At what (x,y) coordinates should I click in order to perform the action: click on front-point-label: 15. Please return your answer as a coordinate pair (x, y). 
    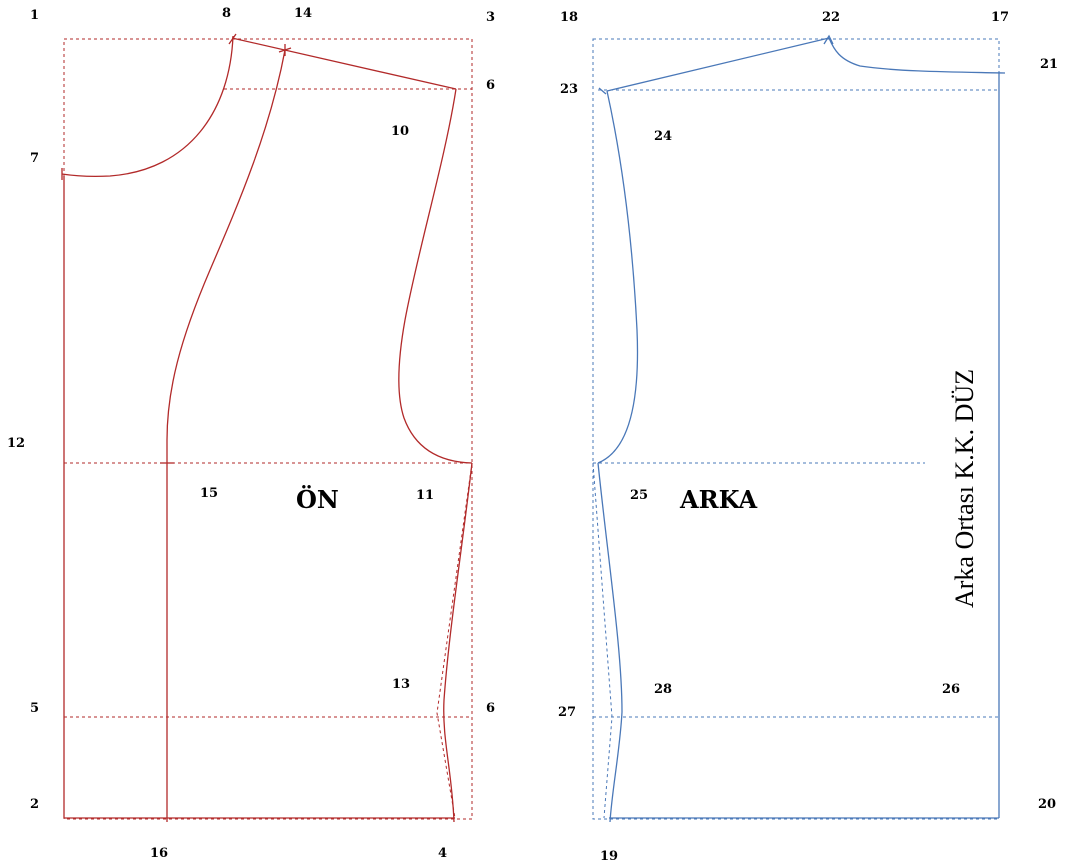
    Looking at the image, I should click on (209, 493).